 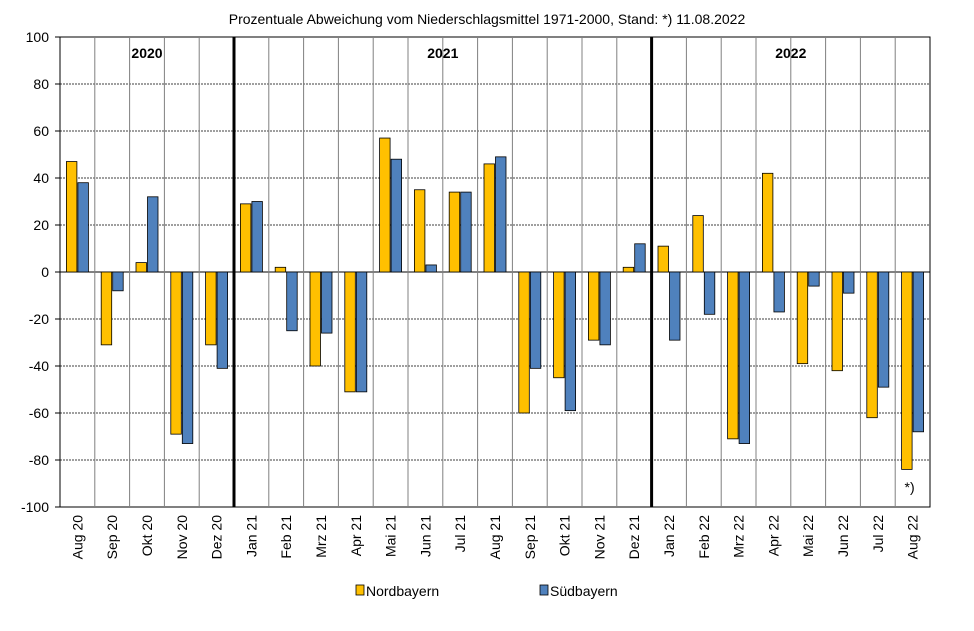 What do you see at coordinates (669, 536) in the screenshot?
I see `x-tick-label: Jan 22` at bounding box center [669, 536].